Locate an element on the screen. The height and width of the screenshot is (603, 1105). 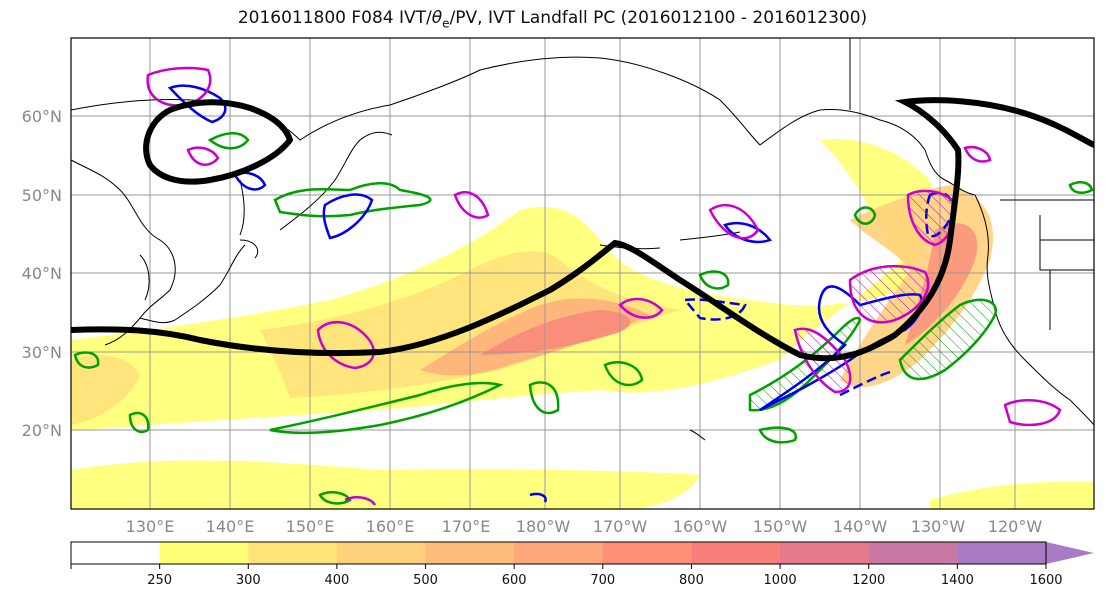
canada-border is located at coordinates (971, 119).